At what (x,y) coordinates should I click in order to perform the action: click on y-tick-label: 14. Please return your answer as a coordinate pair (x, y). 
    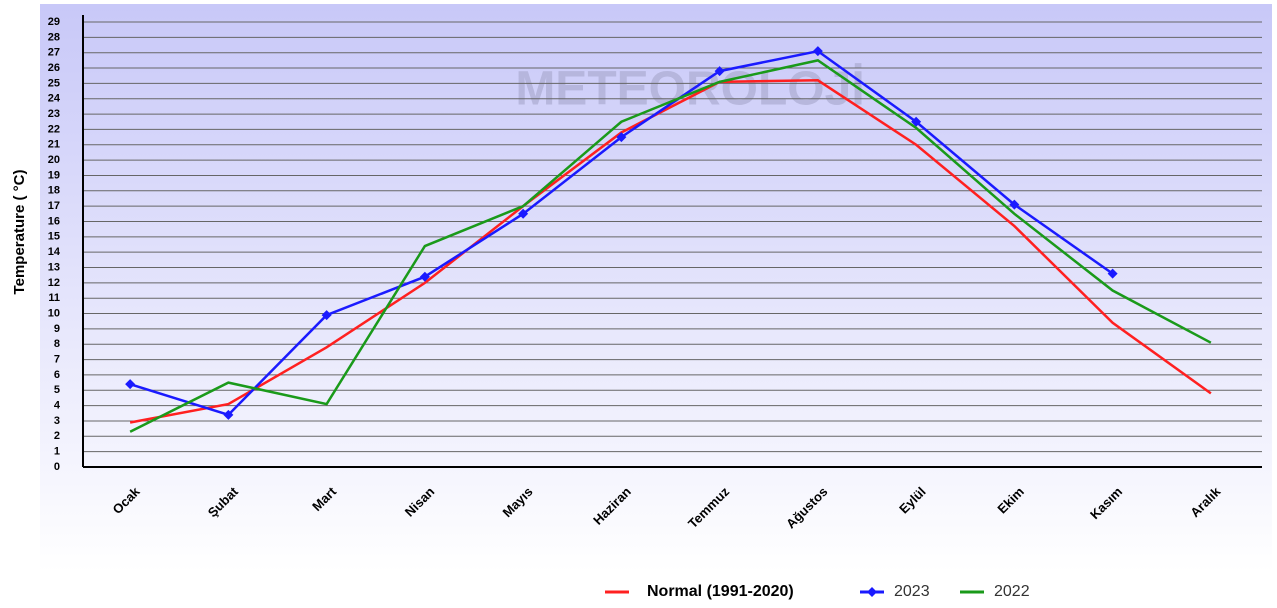
    Looking at the image, I should click on (54, 252).